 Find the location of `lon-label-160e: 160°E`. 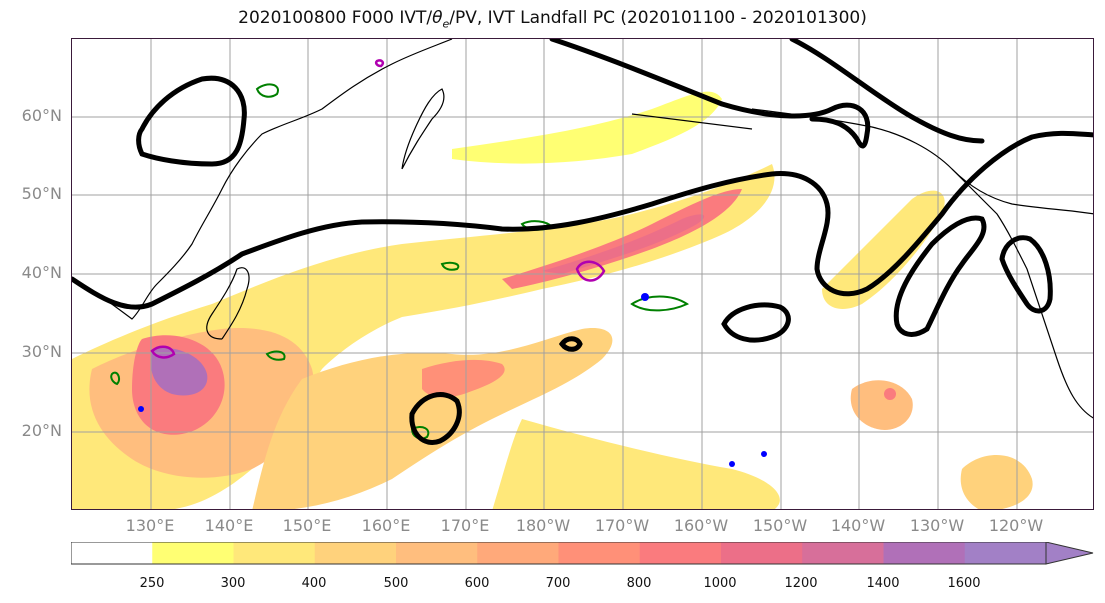

lon-label-160e: 160°E is located at coordinates (386, 525).